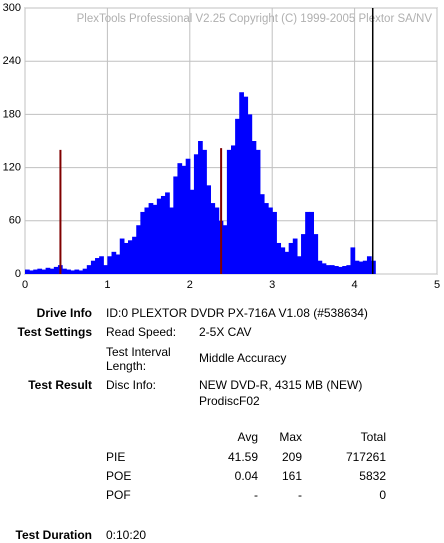  Describe the element at coordinates (225, 332) in the screenshot. I see `value: 2-5X CAV` at that location.